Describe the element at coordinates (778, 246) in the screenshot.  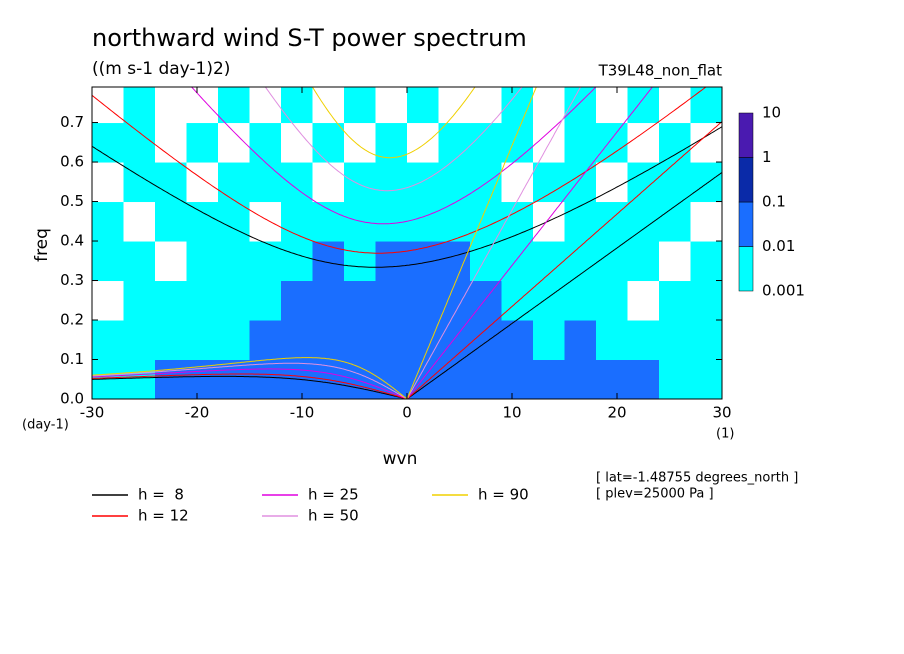
I see `colorbar-label: 0.01` at that location.